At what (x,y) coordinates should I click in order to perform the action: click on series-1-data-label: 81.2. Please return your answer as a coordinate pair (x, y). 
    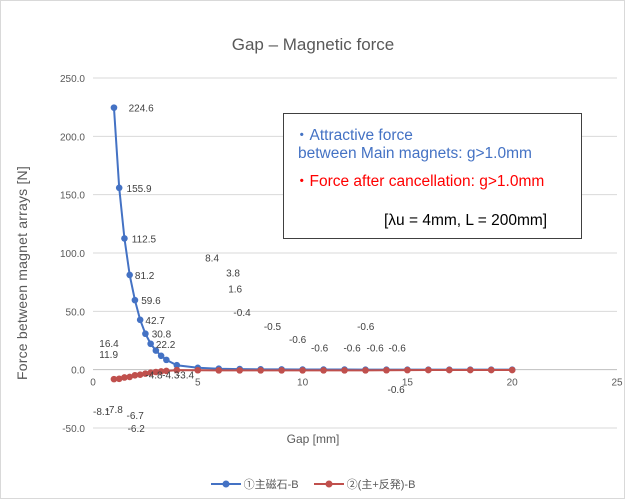
    Looking at the image, I should click on (145, 276).